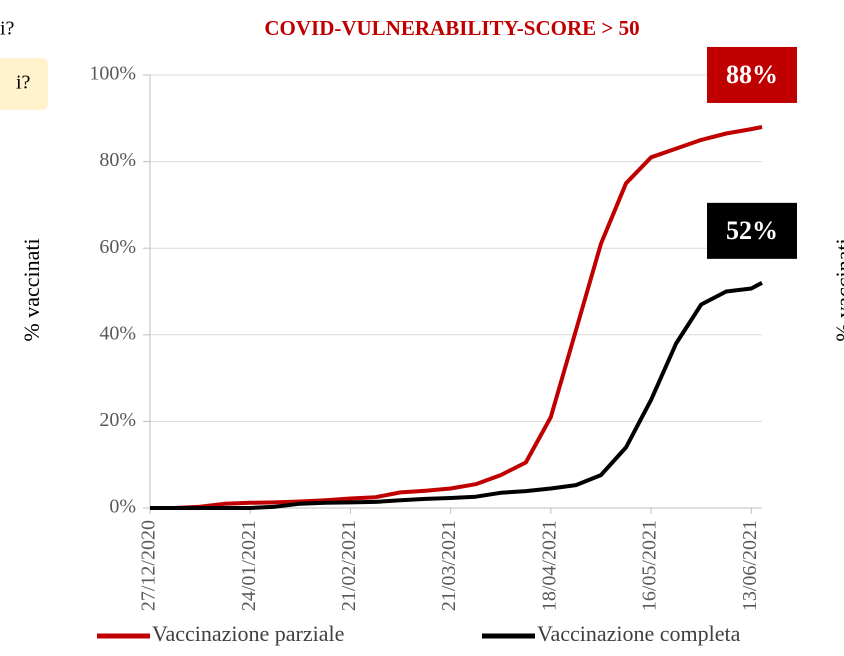 The height and width of the screenshot is (656, 844). What do you see at coordinates (122, 507) in the screenshot?
I see `y-tick-label: 0%` at bounding box center [122, 507].